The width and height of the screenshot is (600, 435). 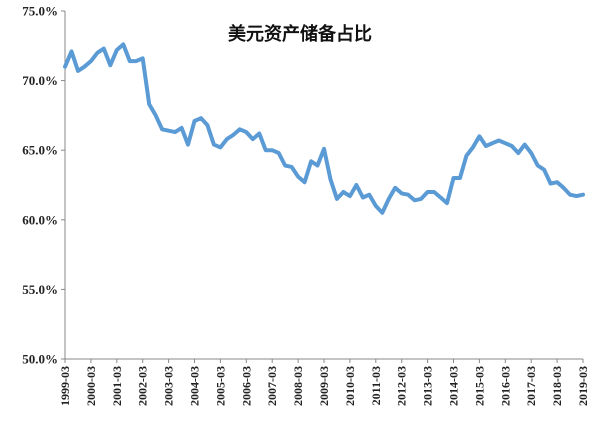 I want to click on x-tick-label: 2015-03, so click(x=479, y=386).